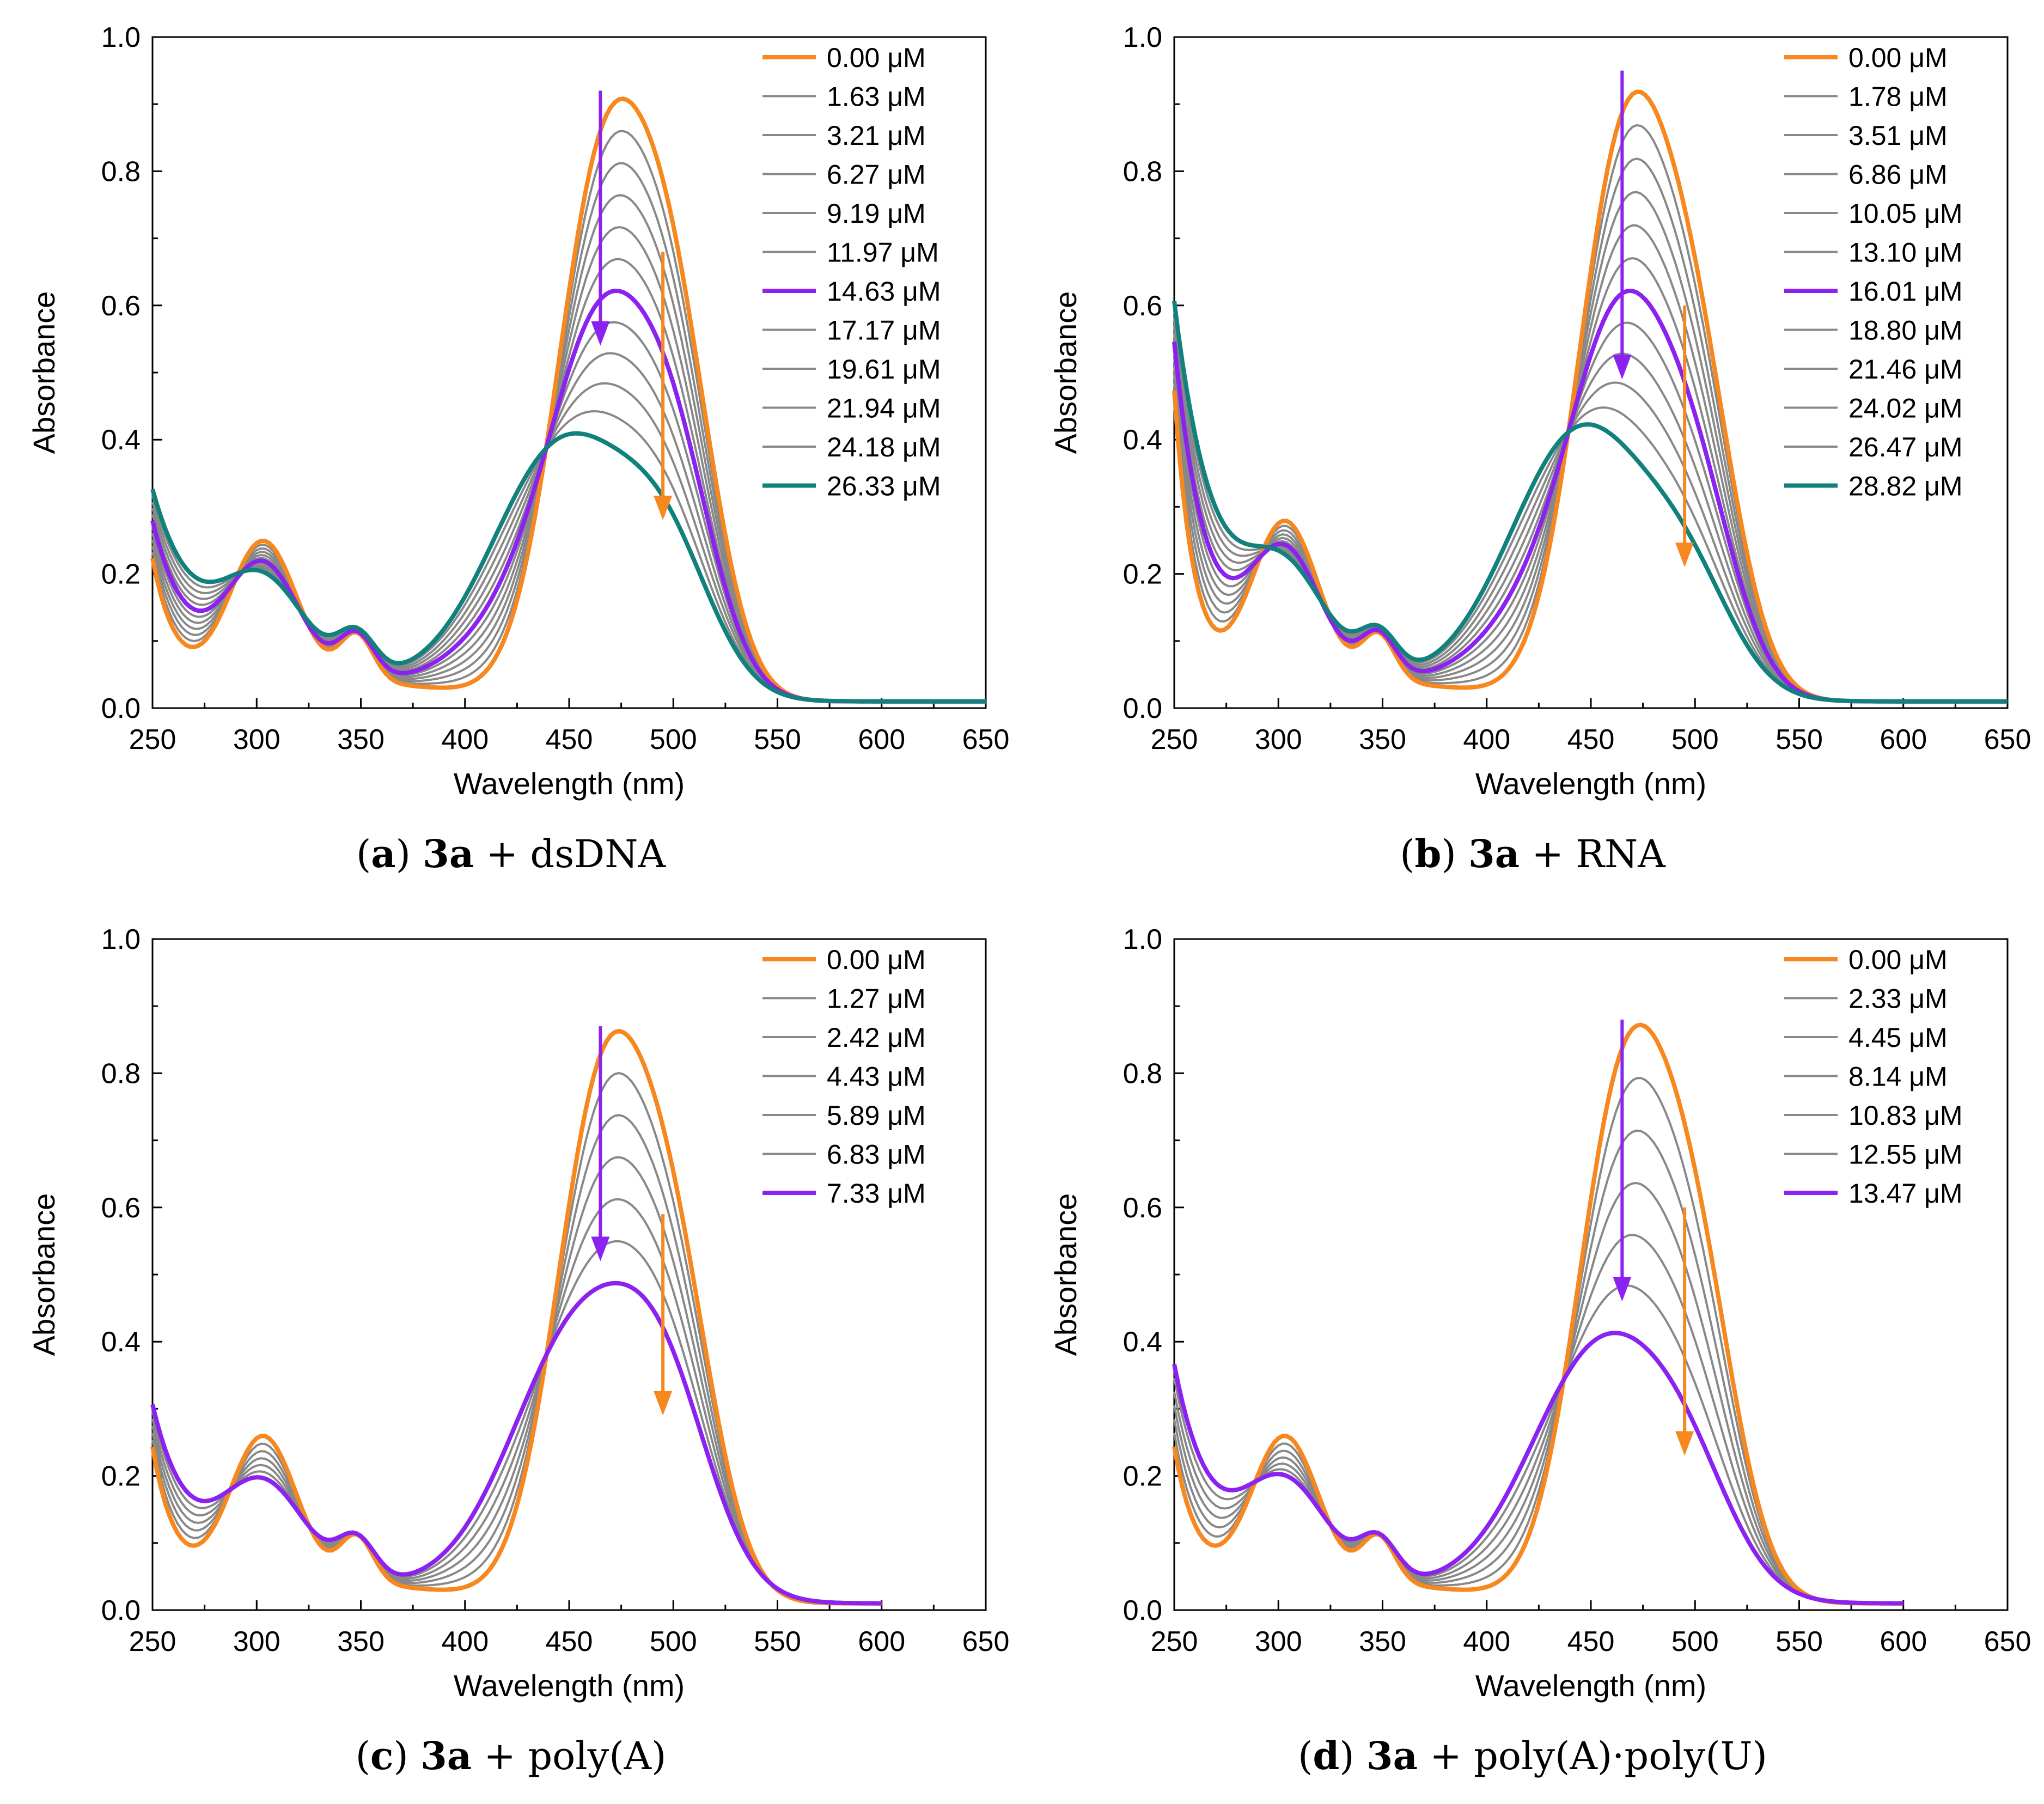  I want to click on caption-c: (c) 3a + poly(A), so click(511, 1755).